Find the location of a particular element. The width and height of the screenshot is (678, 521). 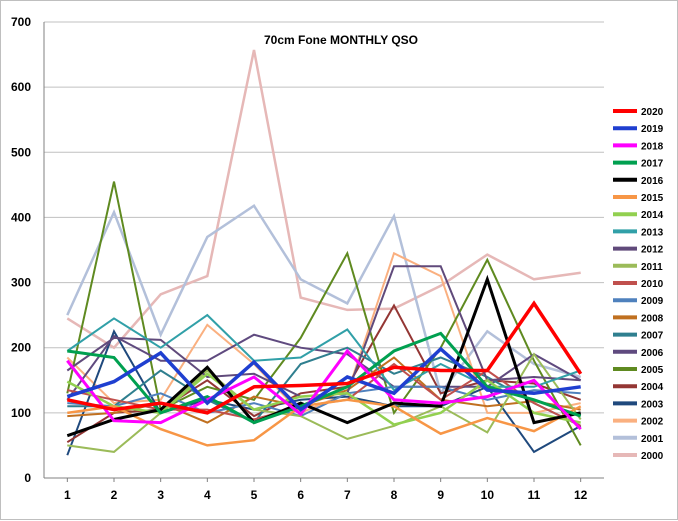

series-line-2015 is located at coordinates (324, 422).